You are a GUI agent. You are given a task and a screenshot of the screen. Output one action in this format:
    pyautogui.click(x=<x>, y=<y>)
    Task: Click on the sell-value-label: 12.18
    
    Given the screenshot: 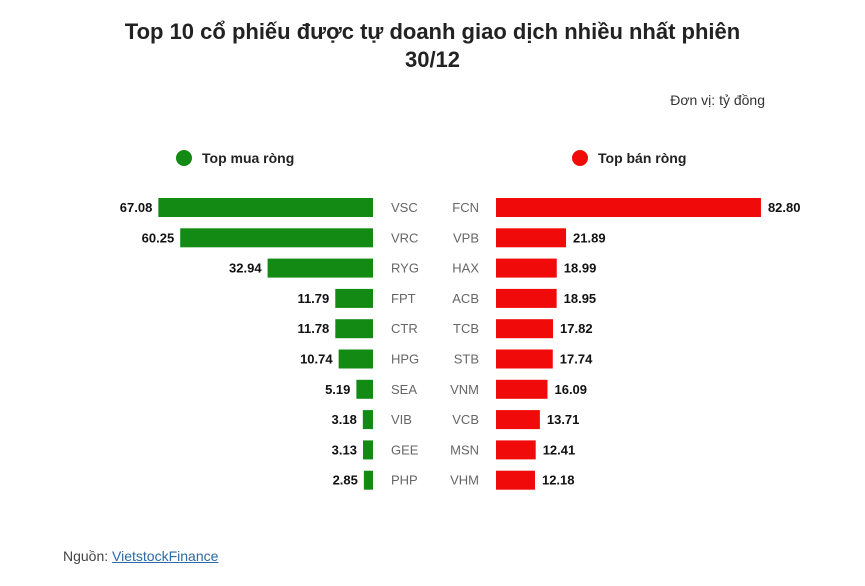 What is the action you would take?
    pyautogui.click(x=558, y=480)
    